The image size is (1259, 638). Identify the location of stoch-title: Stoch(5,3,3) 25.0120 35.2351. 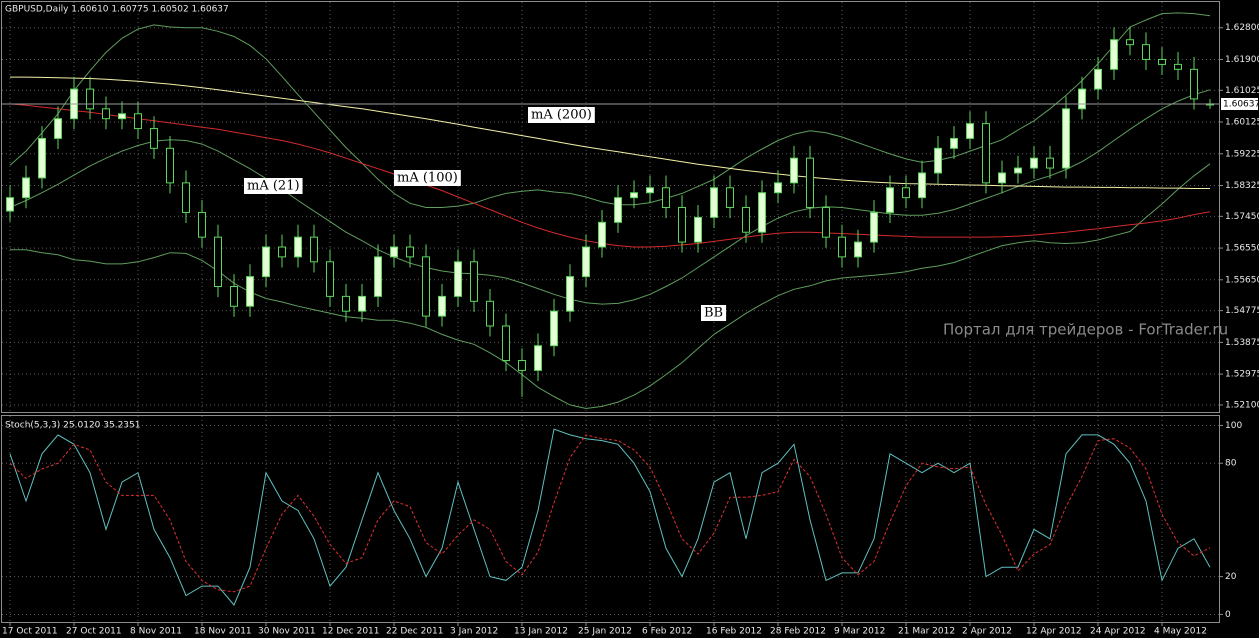
(72, 426).